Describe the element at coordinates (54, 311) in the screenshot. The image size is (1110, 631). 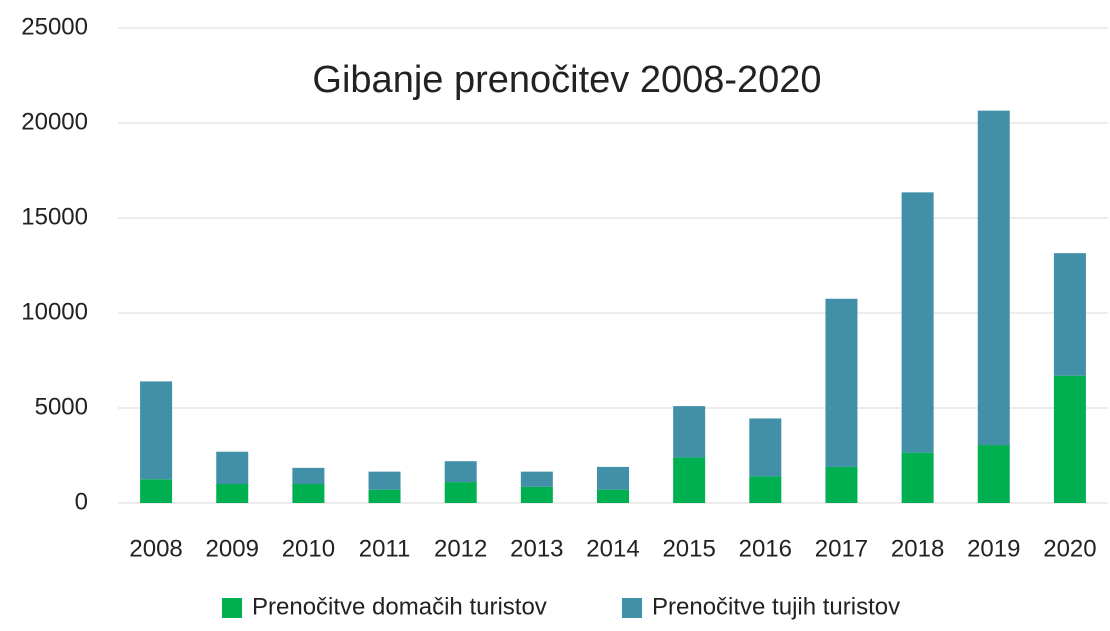
I see `y-tick-label: 10000` at that location.